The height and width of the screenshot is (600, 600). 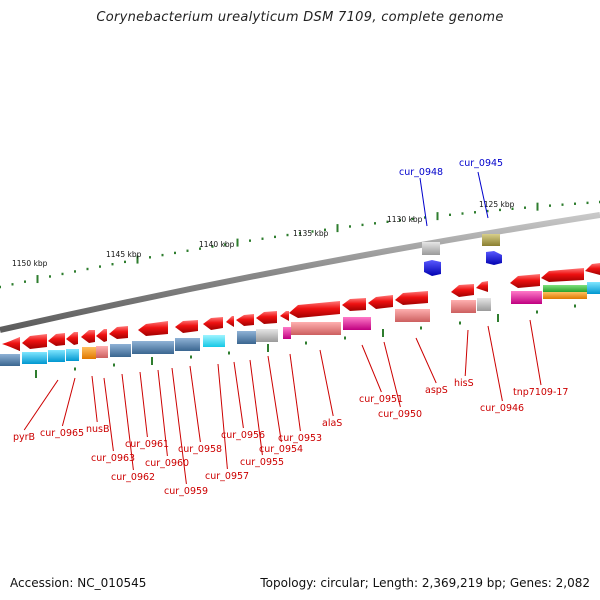 What do you see at coordinates (405, 219) in the screenshot?
I see `ruler-label: 1130 kbp` at bounding box center [405, 219].